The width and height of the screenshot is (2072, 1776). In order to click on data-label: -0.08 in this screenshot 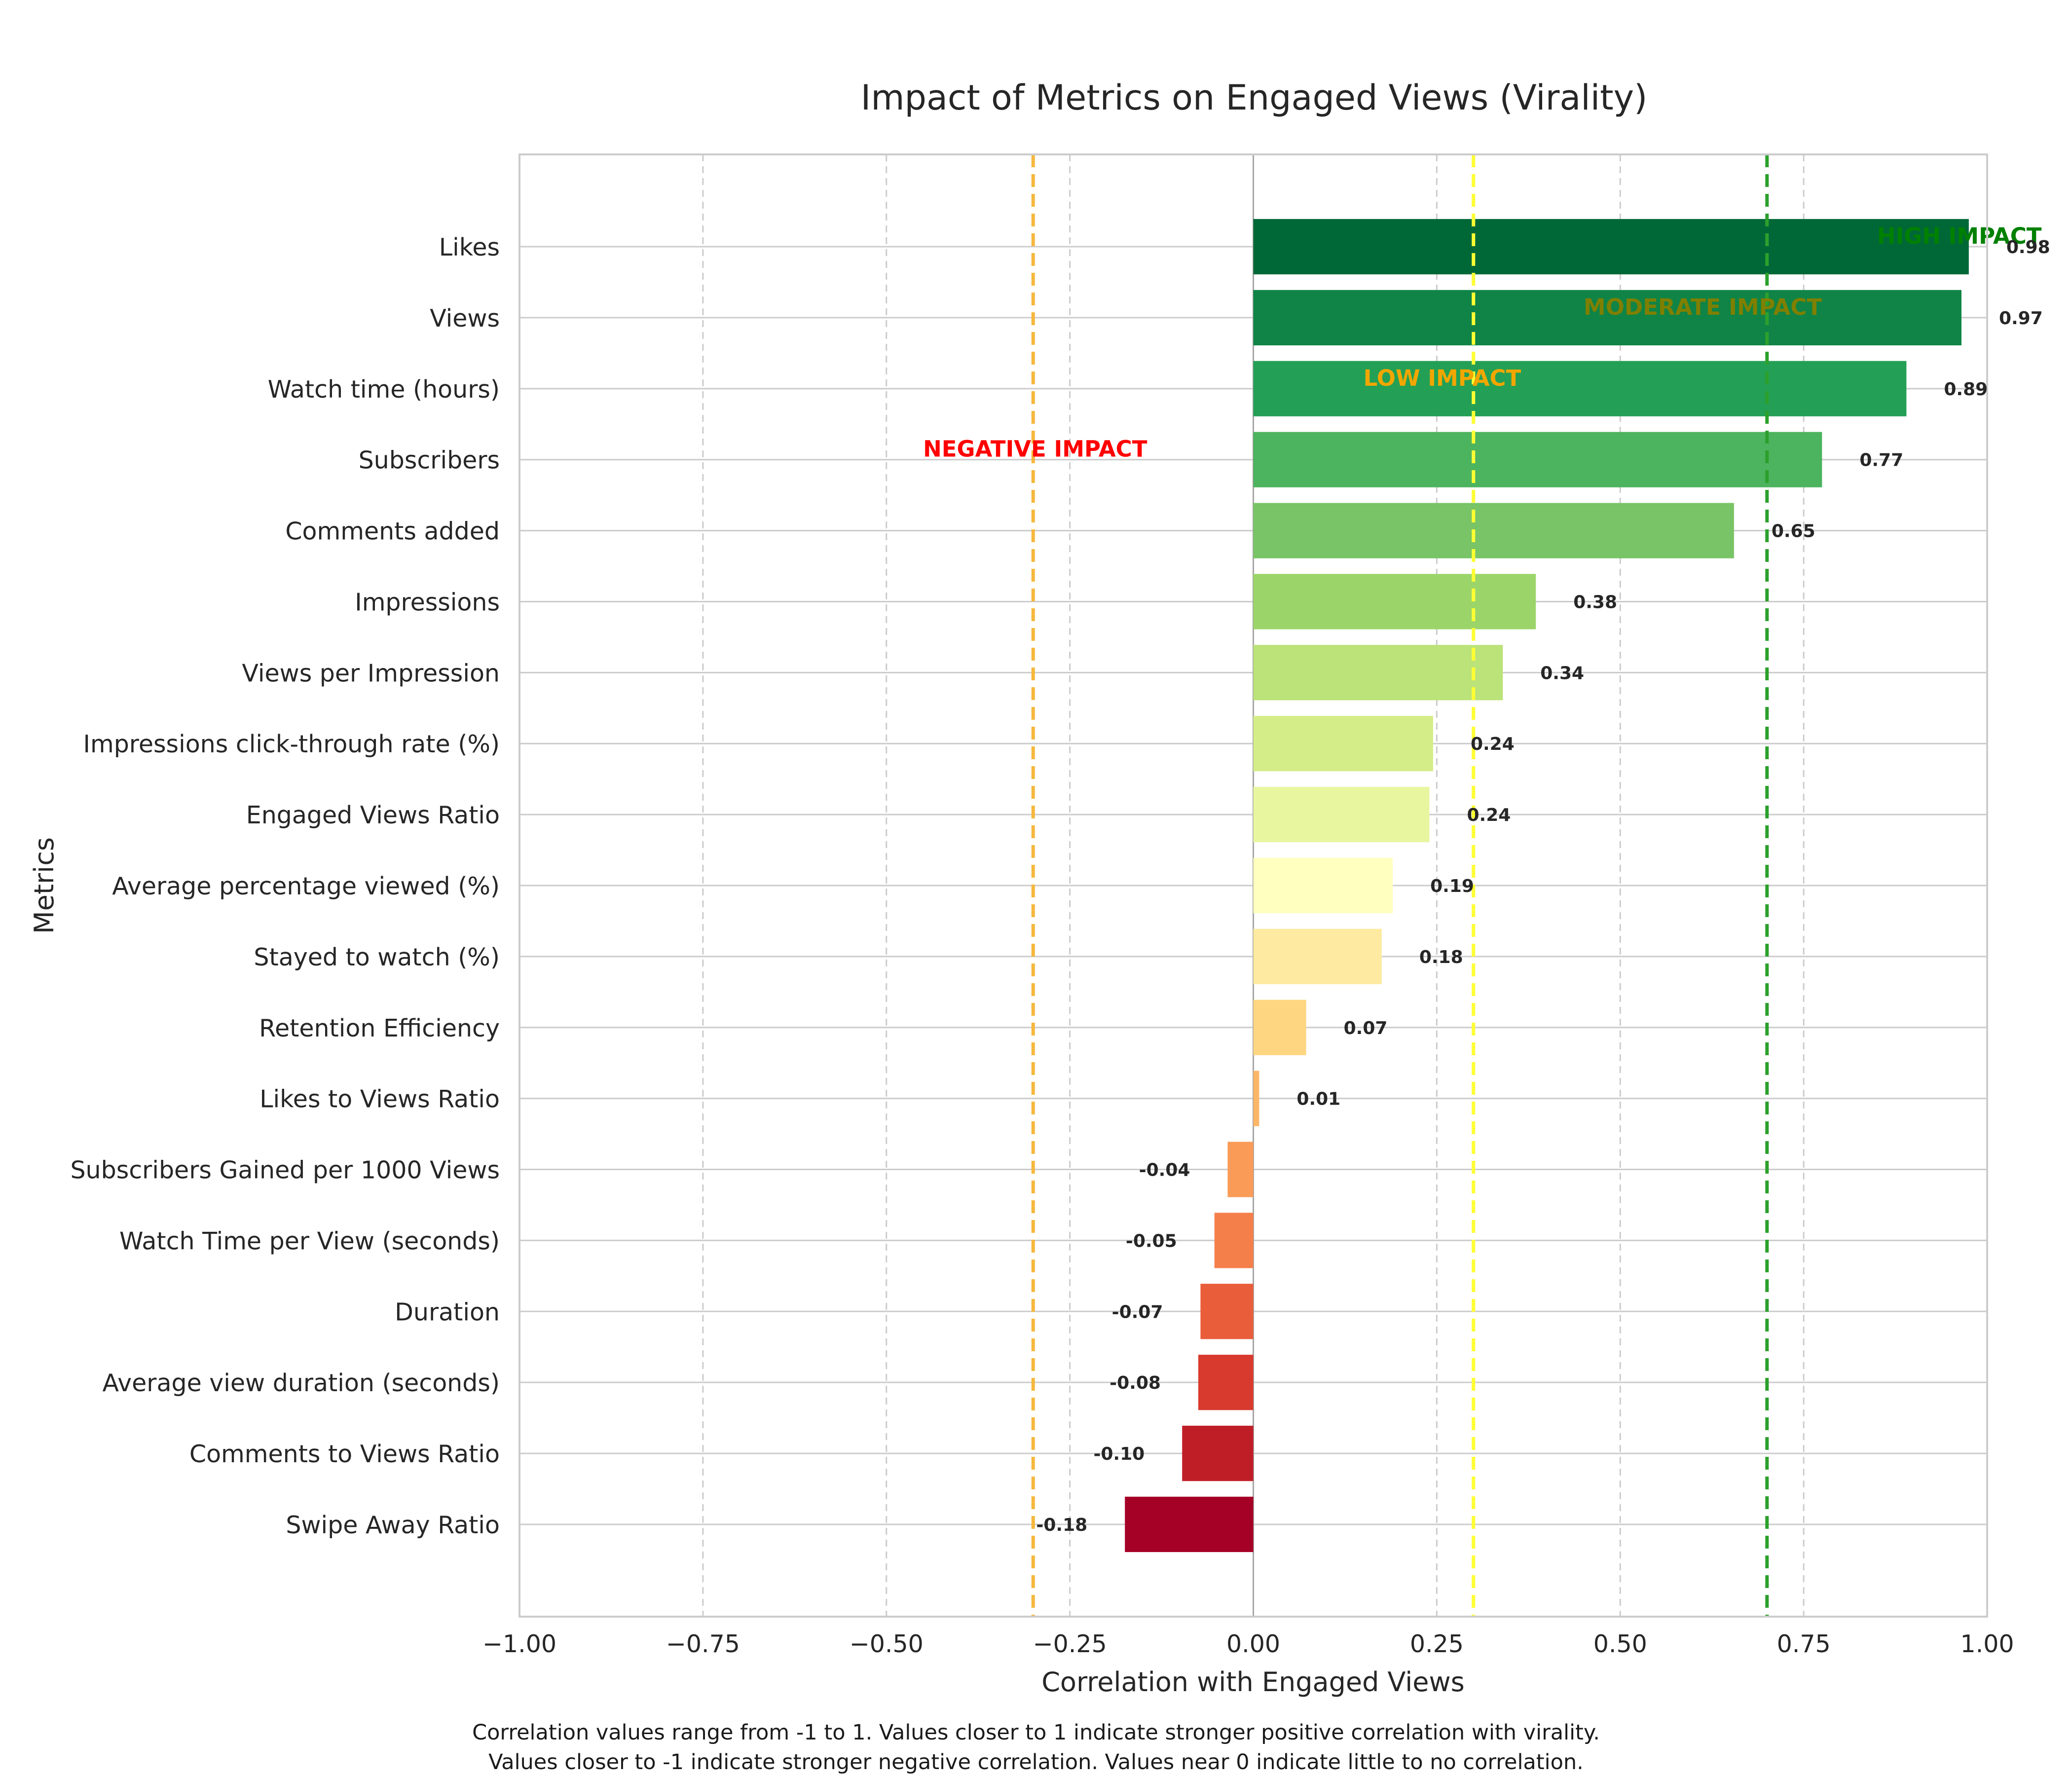, I will do `click(1135, 1383)`.